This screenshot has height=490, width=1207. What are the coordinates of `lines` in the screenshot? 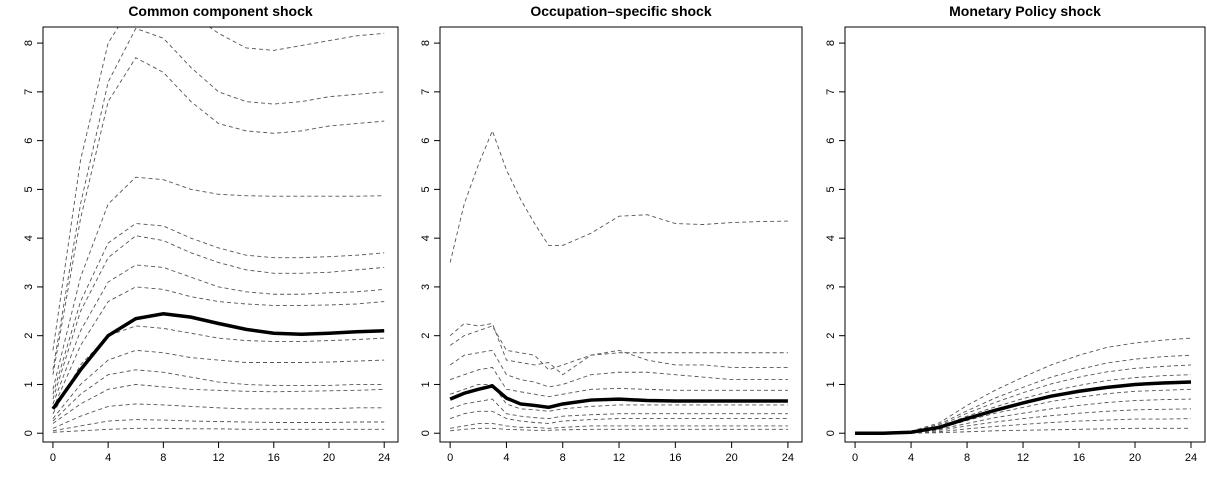 It's located at (1023, 386).